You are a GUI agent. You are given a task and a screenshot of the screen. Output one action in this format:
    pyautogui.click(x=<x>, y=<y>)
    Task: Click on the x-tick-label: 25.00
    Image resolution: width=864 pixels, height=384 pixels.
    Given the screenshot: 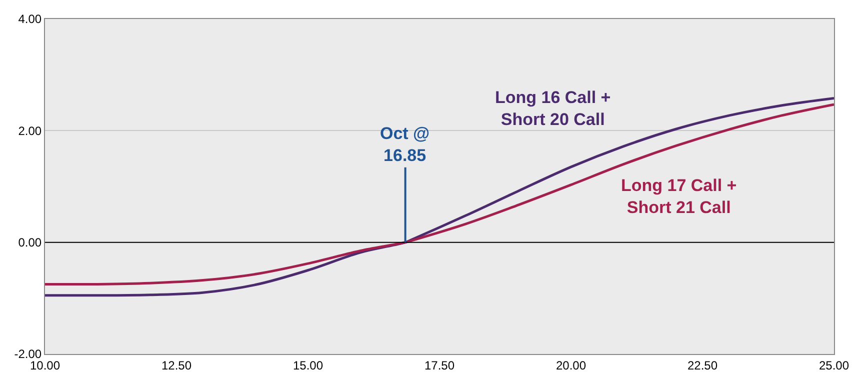 What is the action you would take?
    pyautogui.click(x=834, y=365)
    